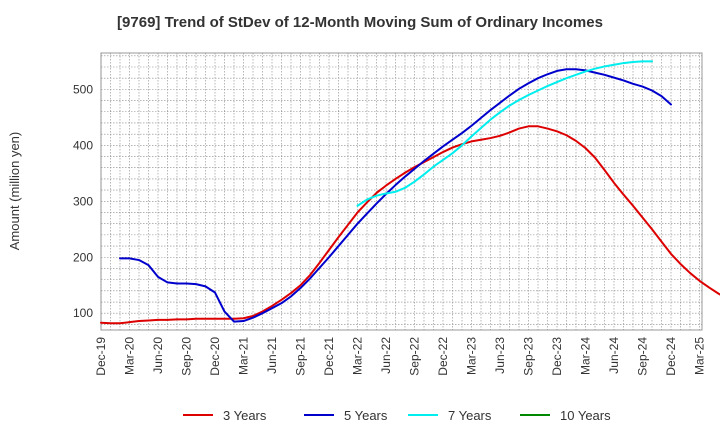 The height and width of the screenshot is (440, 720). Describe the element at coordinates (557, 356) in the screenshot. I see `x-tick-label: Dec-23` at that location.